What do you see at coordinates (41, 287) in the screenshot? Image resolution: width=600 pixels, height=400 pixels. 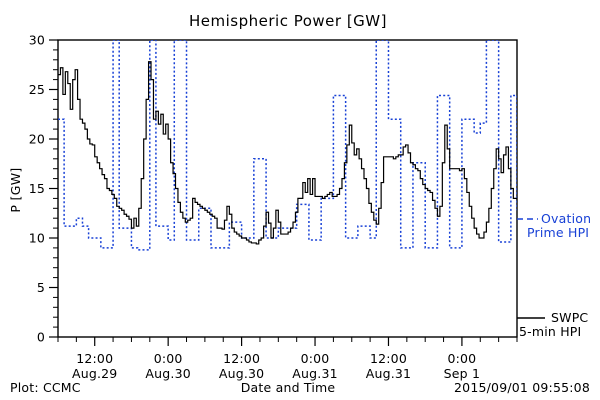 I see `y-tick-label: 5` at bounding box center [41, 287].